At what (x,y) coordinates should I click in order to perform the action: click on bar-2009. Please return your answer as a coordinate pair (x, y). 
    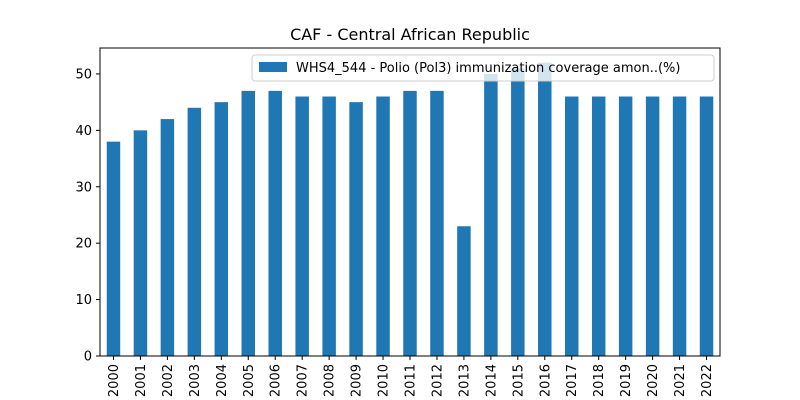
    Looking at the image, I should click on (356, 229).